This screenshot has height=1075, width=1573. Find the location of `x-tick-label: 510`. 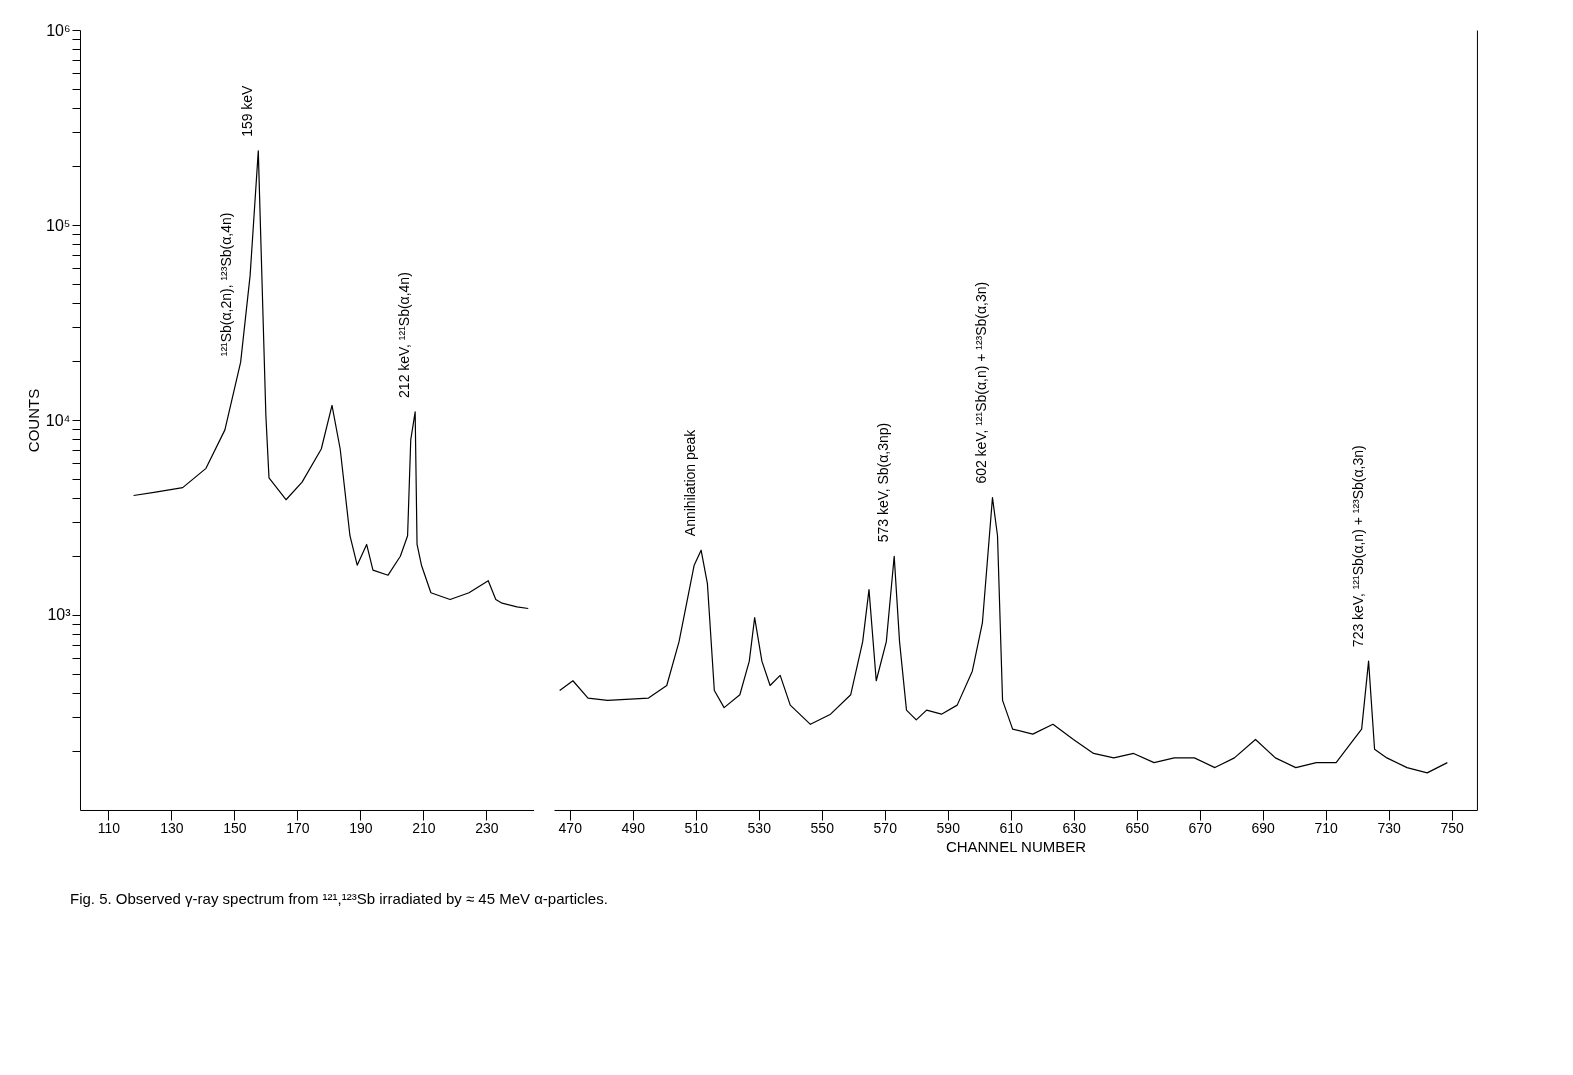

x-tick-label: 510 is located at coordinates (696, 828).